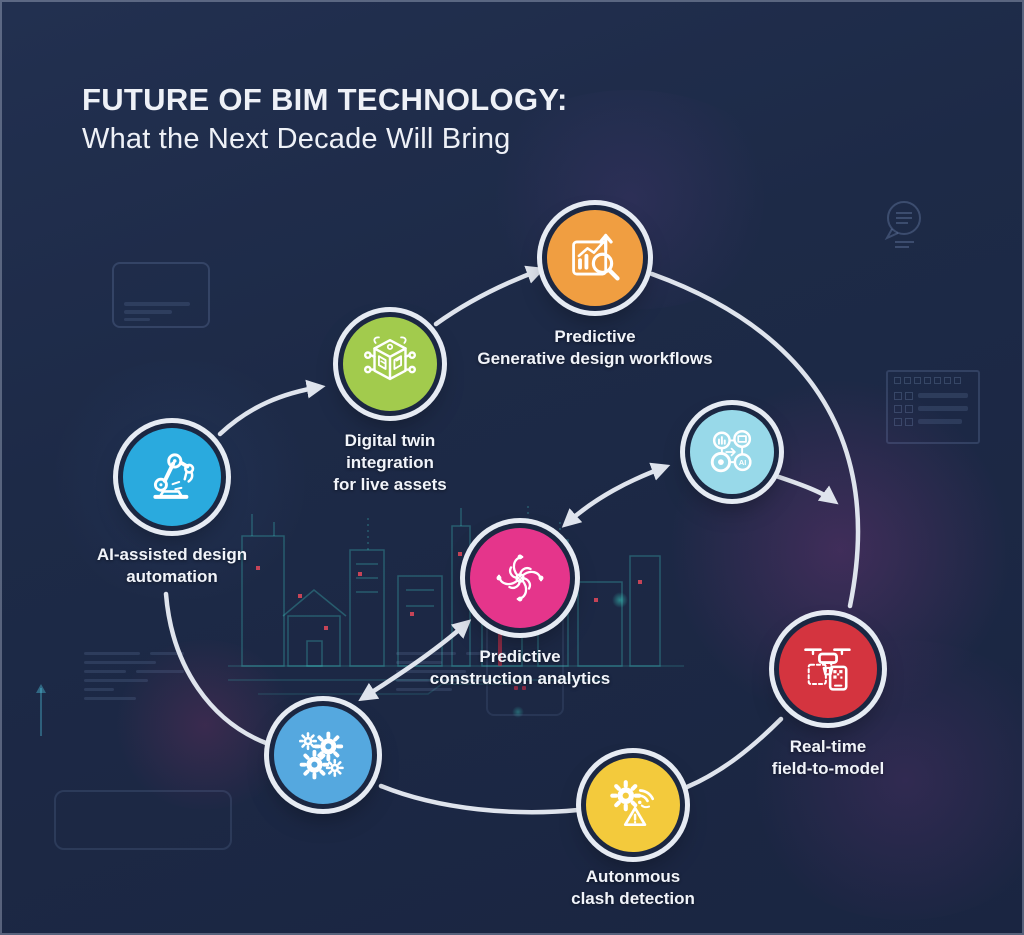 This screenshot has height=935, width=1024. Describe the element at coordinates (520, 667) in the screenshot. I see `label-construction-analytics: Predictive construction analytics` at that location.